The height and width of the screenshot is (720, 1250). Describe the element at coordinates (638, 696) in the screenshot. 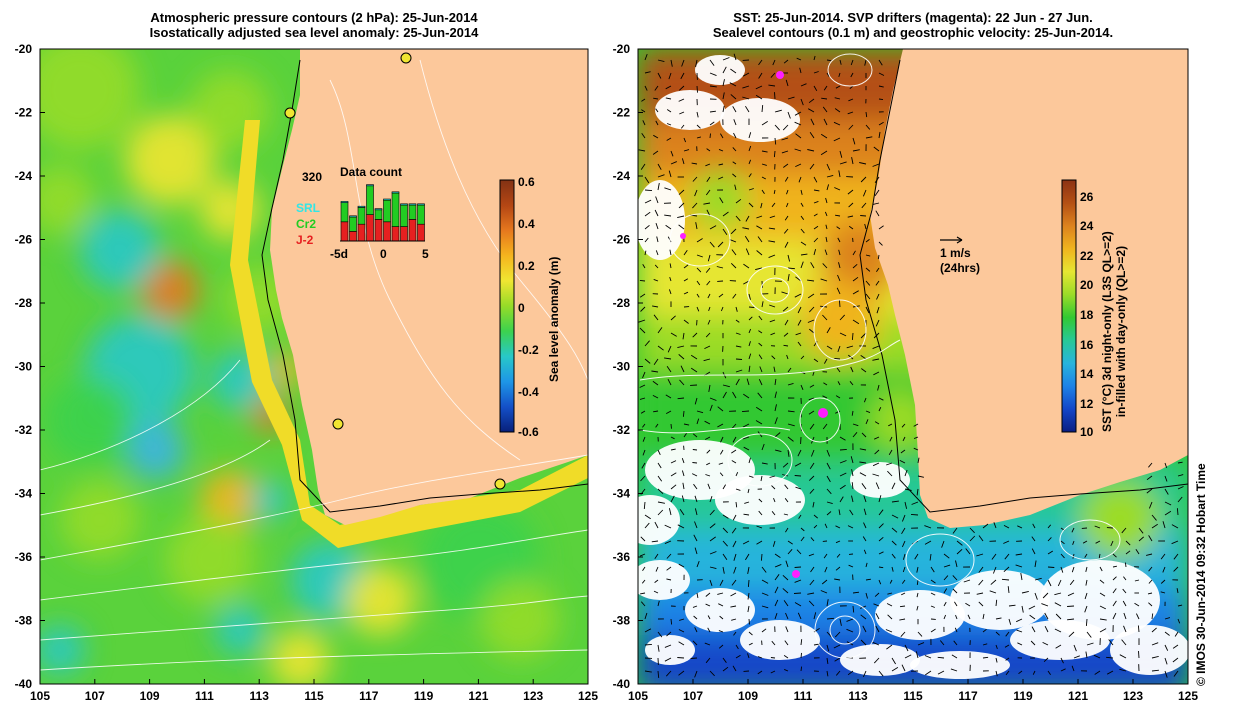

I see `right-lon-tick-0: 105` at that location.